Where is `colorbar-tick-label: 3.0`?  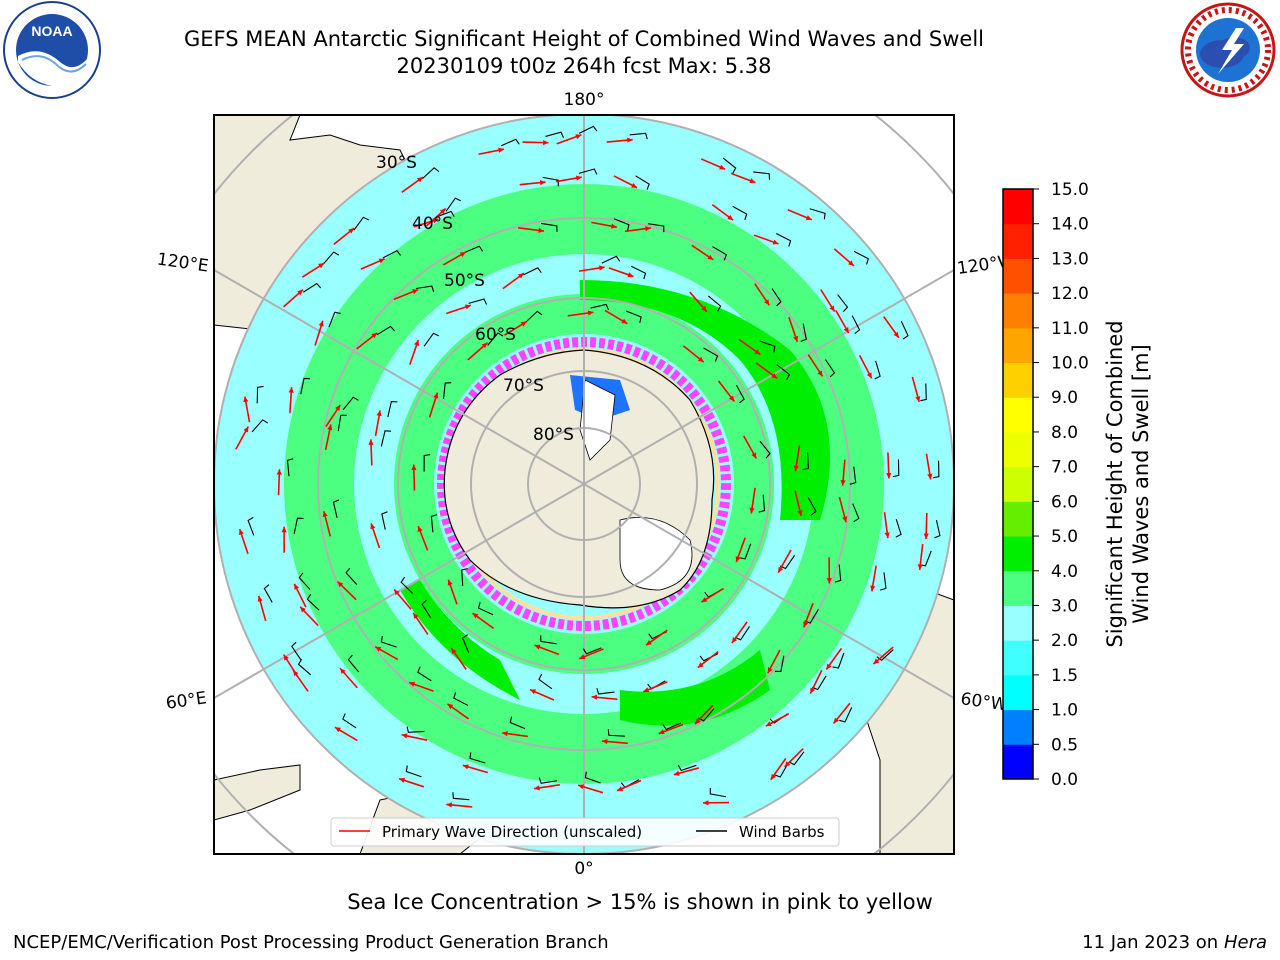 colorbar-tick-label: 3.0 is located at coordinates (1064, 606).